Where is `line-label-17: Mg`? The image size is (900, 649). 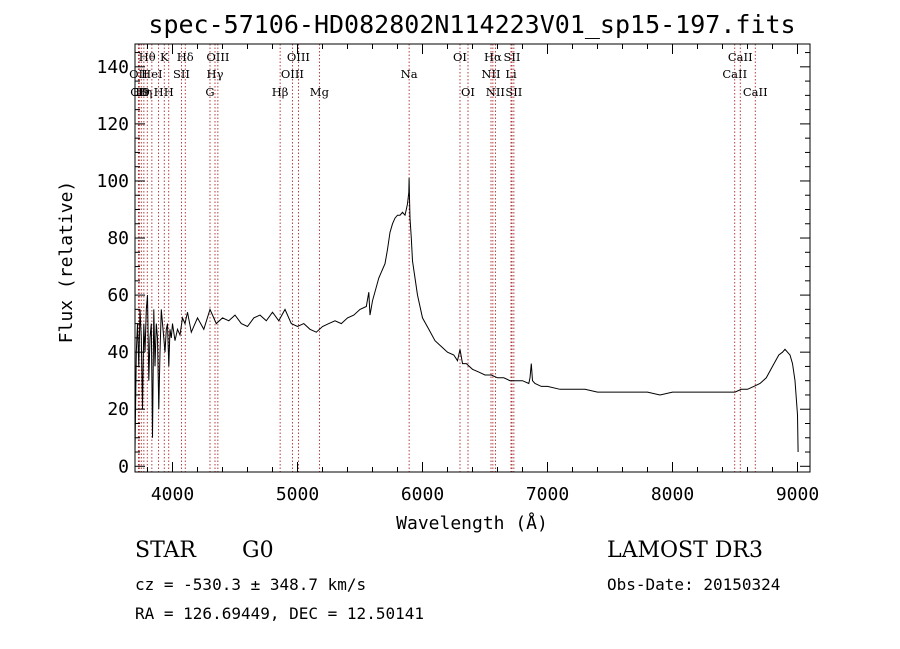 line-label-17: Mg is located at coordinates (320, 92).